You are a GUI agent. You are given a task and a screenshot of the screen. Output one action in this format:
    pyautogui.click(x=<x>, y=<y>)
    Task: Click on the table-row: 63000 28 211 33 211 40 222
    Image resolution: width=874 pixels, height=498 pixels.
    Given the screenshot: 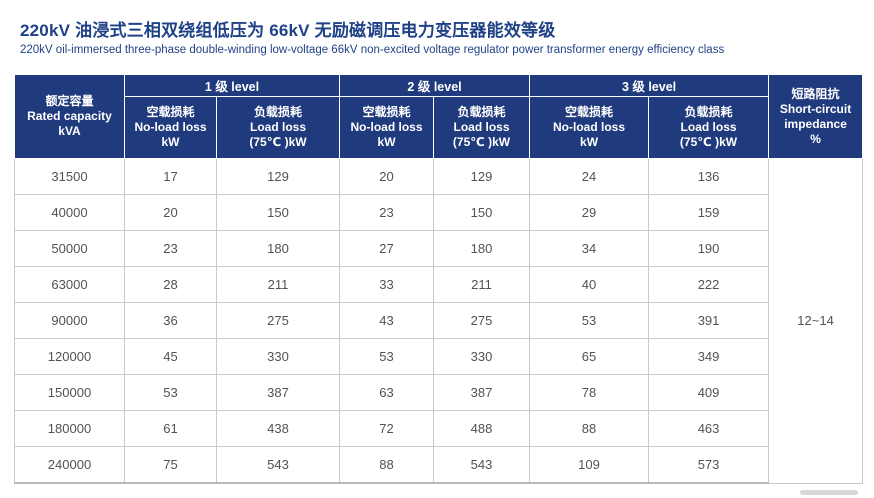 What is the action you would take?
    pyautogui.click(x=438, y=284)
    